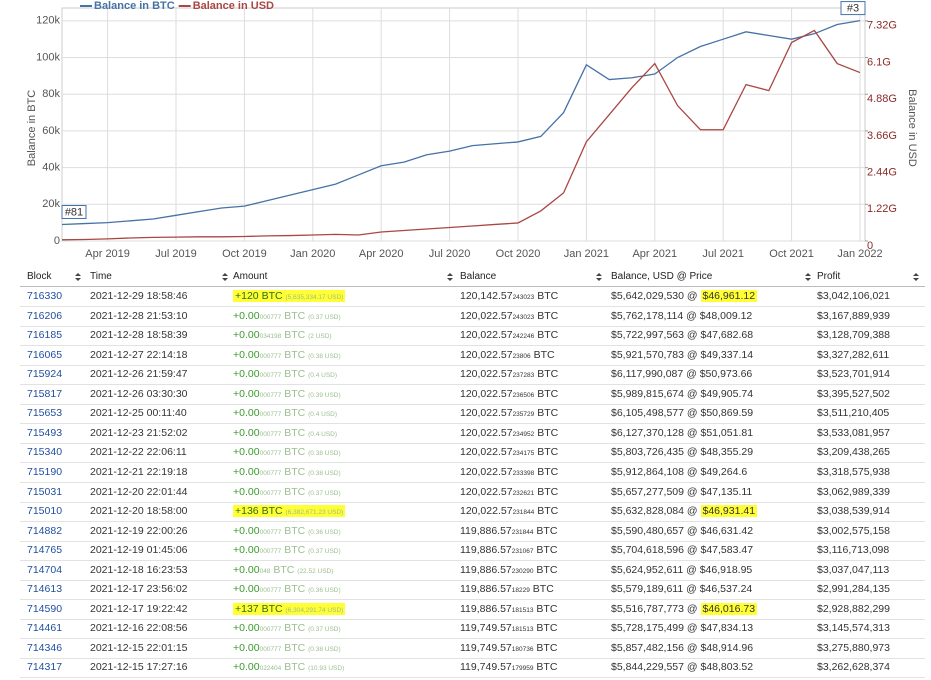 The width and height of the screenshot is (931, 680). What do you see at coordinates (853, 433) in the screenshot?
I see `table-cell: $3,533,081,957` at bounding box center [853, 433].